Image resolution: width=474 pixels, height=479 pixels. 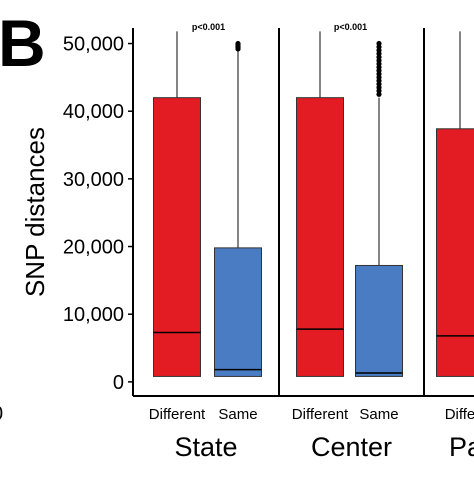 I want to click on y-tick-label: 0, so click(x=118, y=383).